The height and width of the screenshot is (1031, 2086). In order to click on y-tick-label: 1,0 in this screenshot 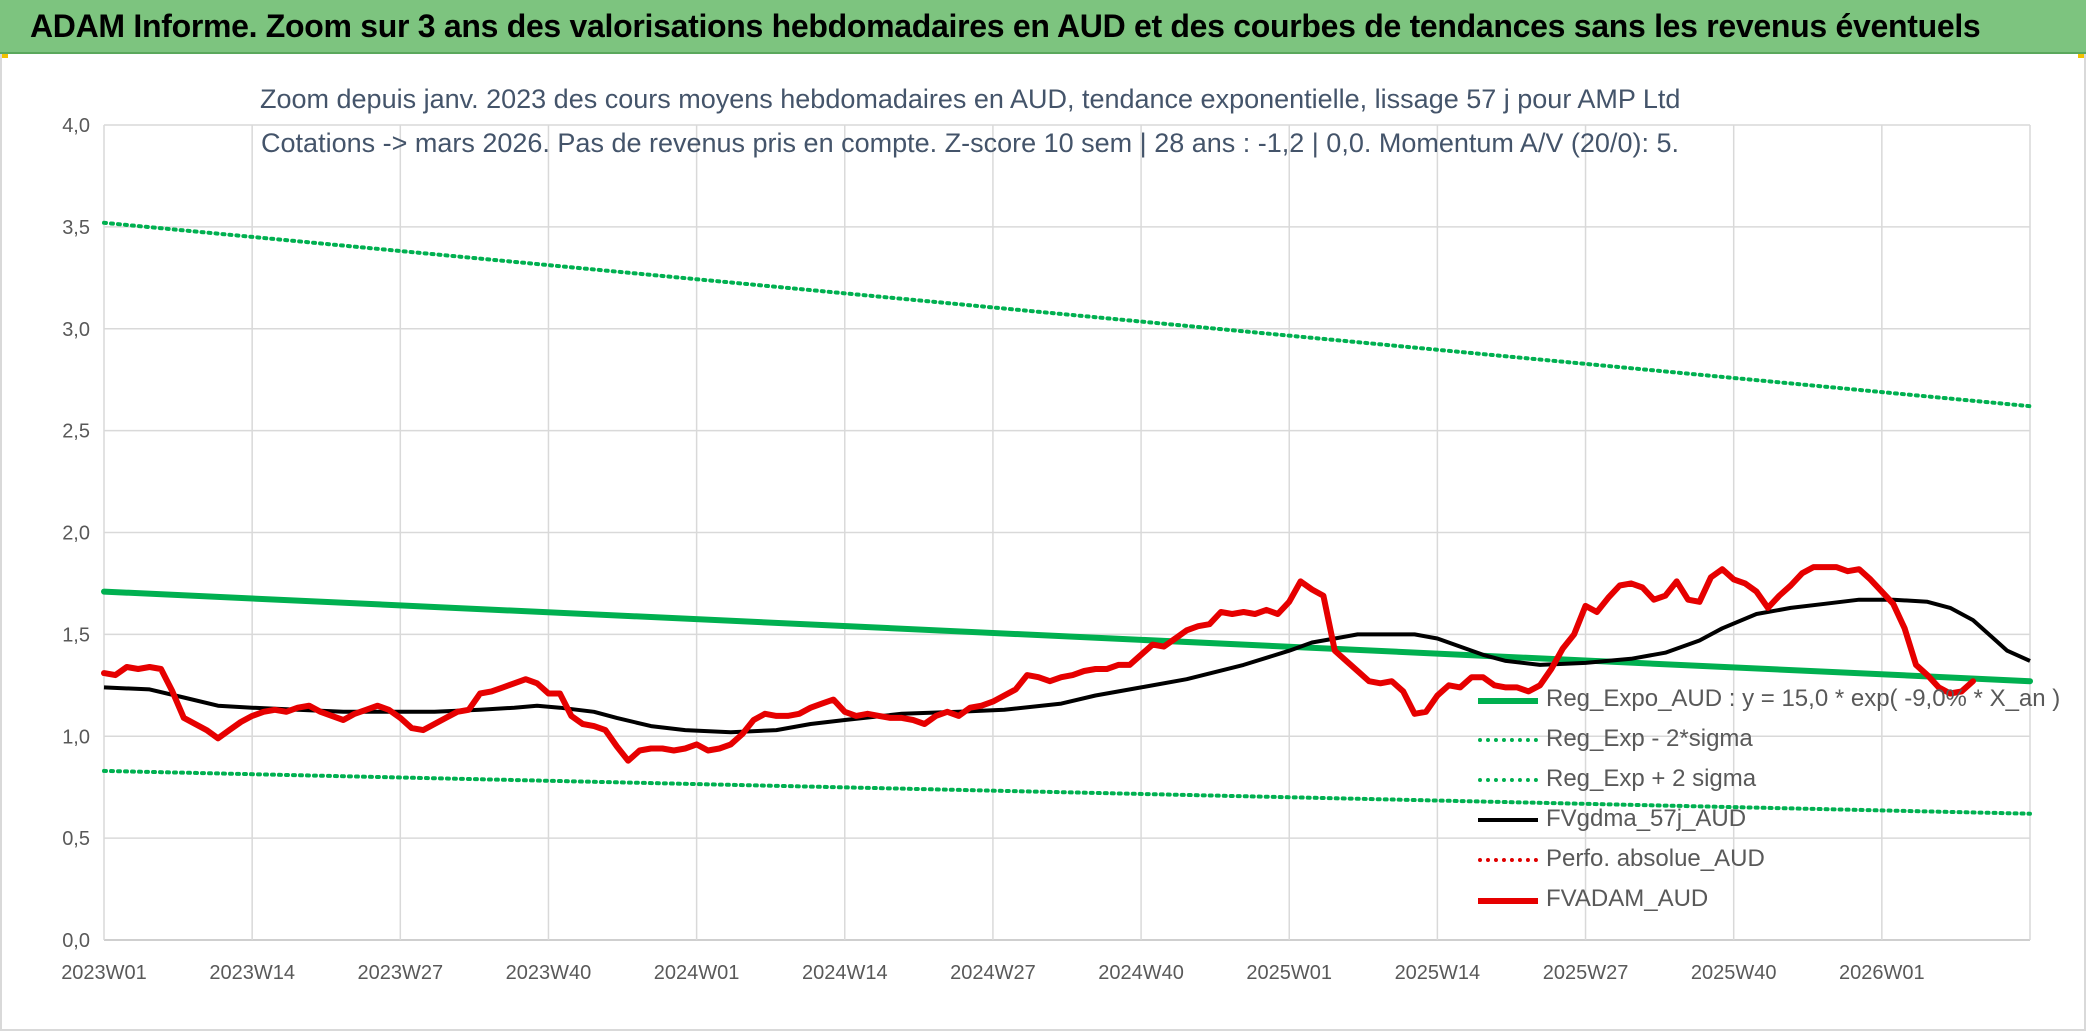, I will do `click(76, 737)`.